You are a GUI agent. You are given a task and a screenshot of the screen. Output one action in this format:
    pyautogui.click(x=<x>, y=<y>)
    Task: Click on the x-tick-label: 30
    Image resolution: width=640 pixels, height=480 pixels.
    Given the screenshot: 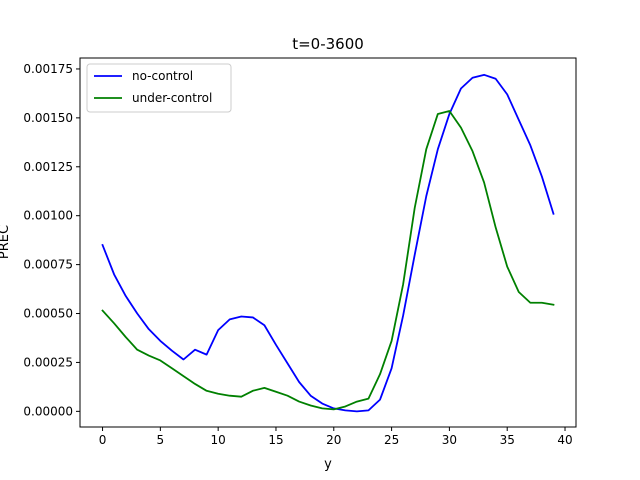 What is the action you would take?
    pyautogui.click(x=449, y=440)
    